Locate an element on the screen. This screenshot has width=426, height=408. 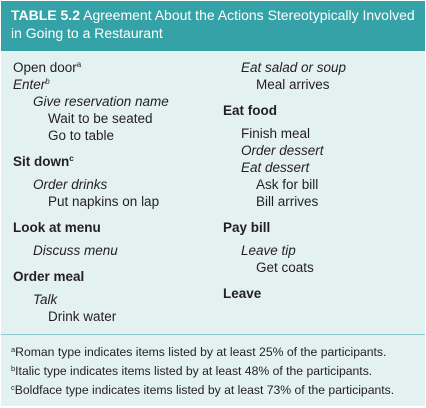
list-item: Eat dessert is located at coordinates (275, 167).